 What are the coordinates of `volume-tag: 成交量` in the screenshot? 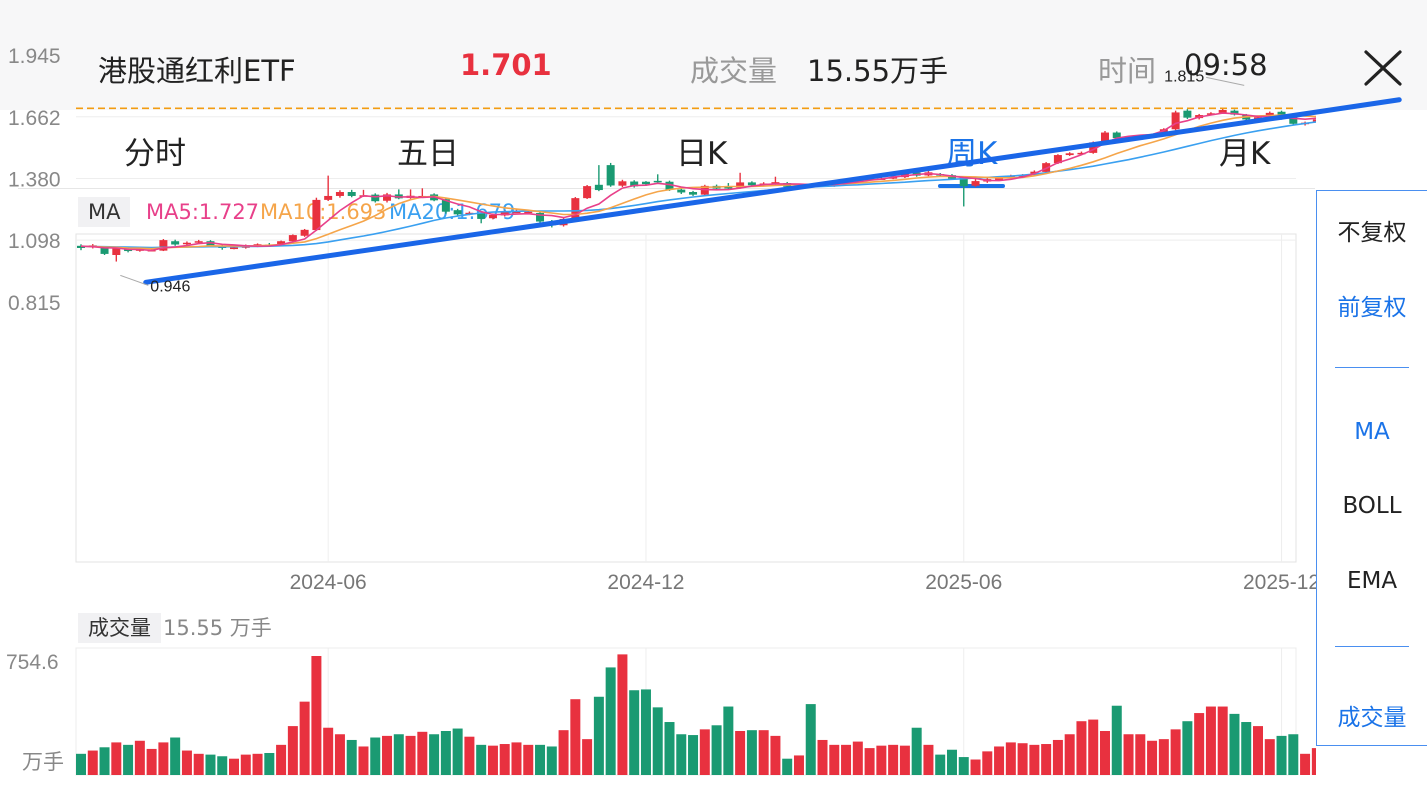 It's located at (119, 628).